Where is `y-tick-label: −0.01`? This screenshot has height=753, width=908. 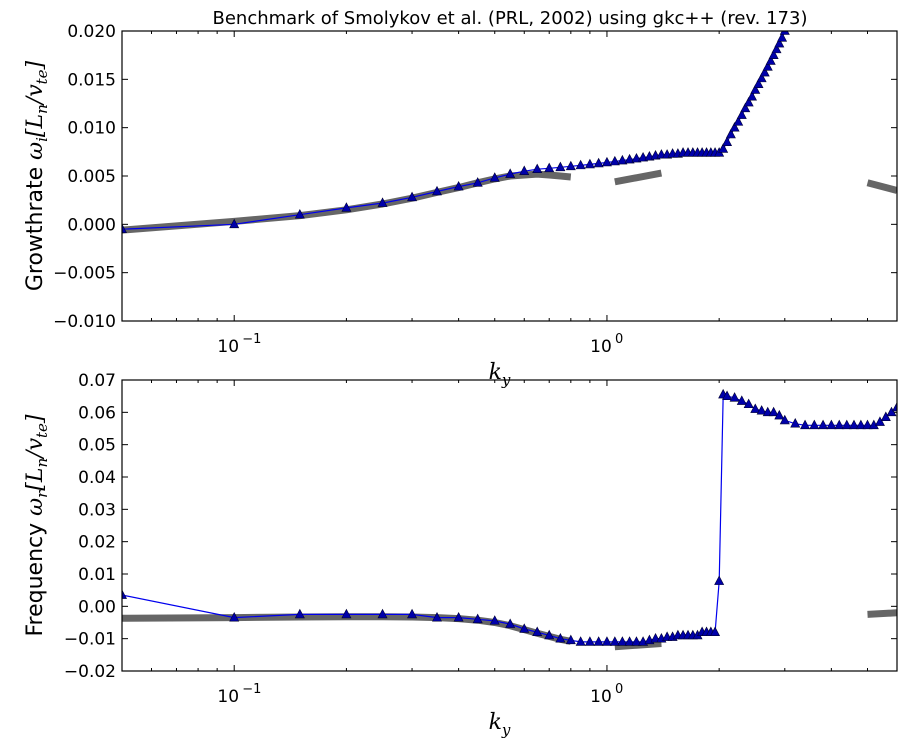
y-tick-label: −0.01 is located at coordinates (90, 640).